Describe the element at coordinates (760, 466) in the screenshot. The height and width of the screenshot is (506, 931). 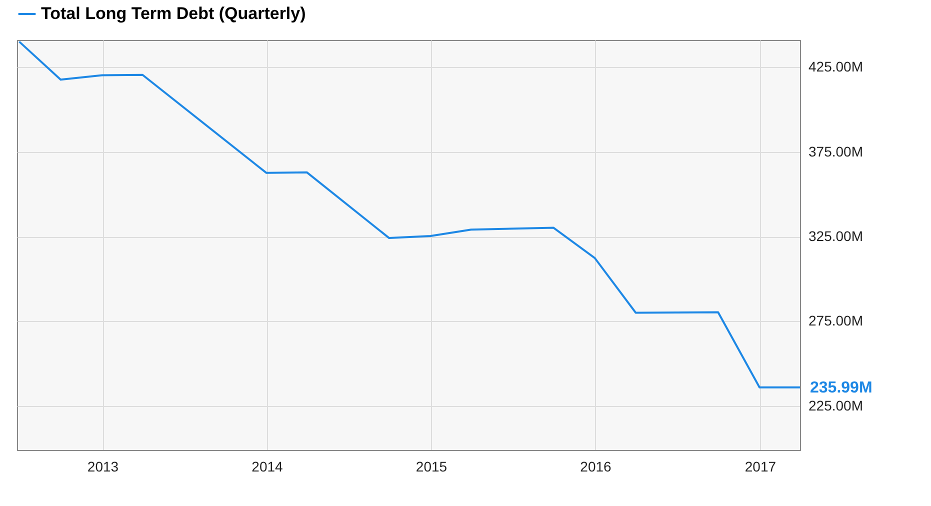
I see `x-tick-label: 2017` at that location.